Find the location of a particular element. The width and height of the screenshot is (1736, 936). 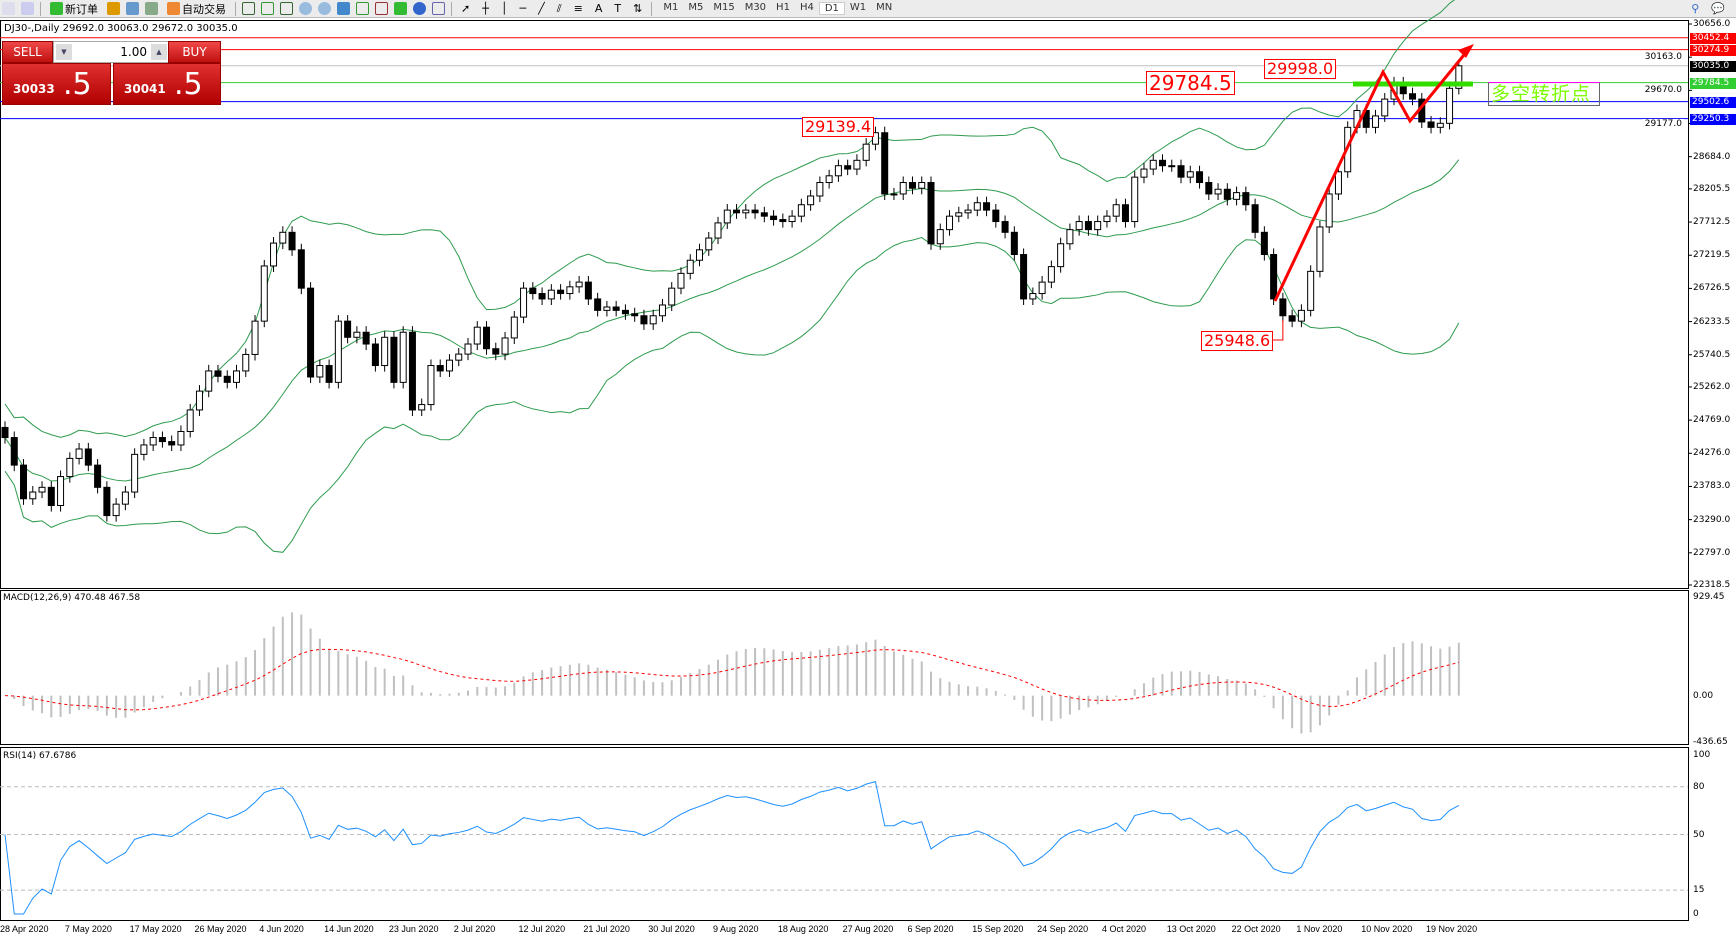

channel-icon: ⫽ is located at coordinates (559, 8).